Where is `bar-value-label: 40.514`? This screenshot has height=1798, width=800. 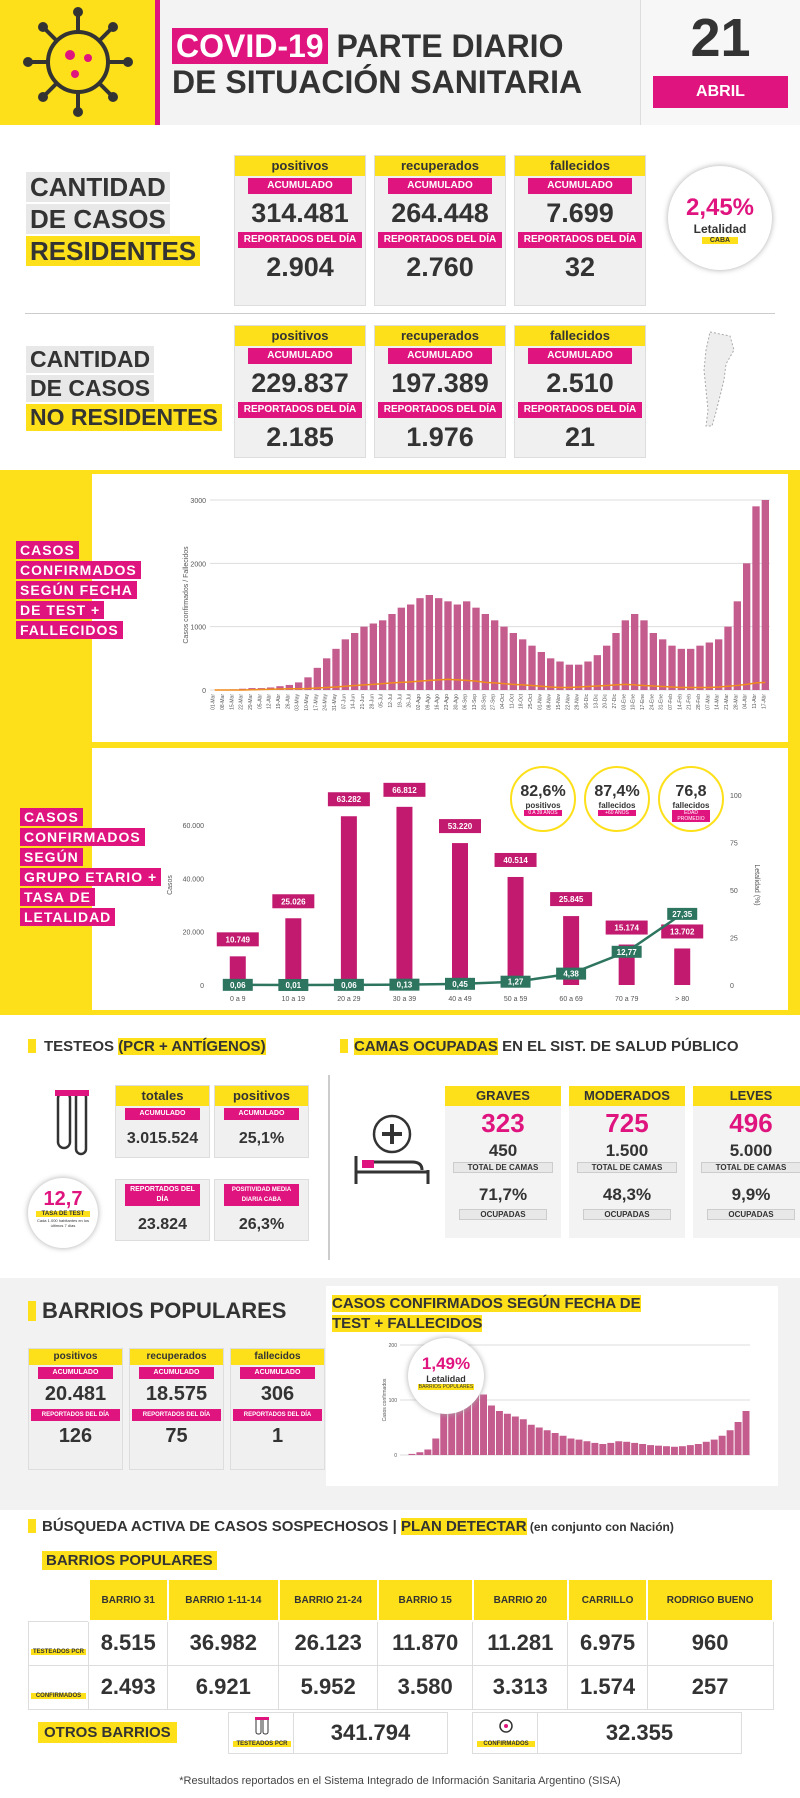
bar-value-label: 40.514 is located at coordinates (515, 860).